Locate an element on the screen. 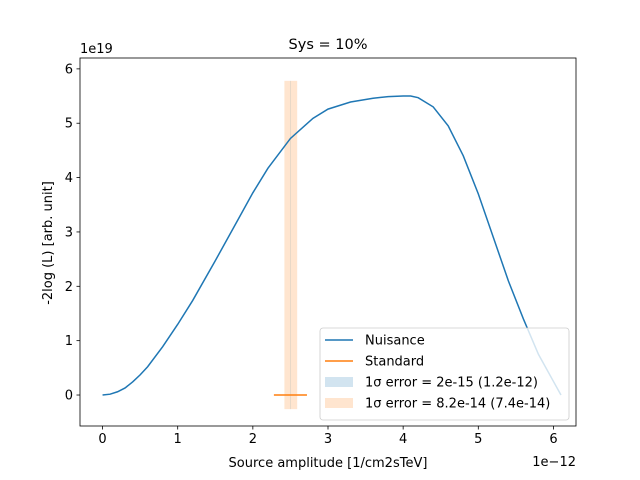 This screenshot has height=480, width=640. y-tick-label: 1 is located at coordinates (69, 341).